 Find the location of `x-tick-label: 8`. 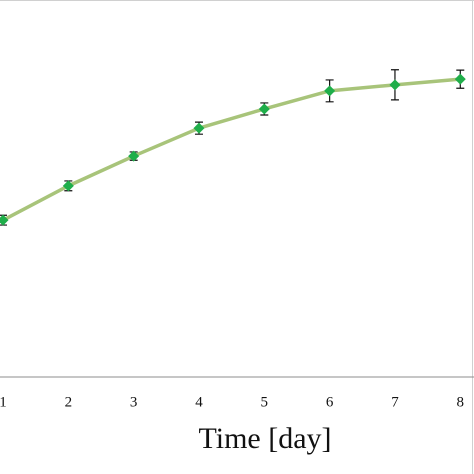

x-tick-label: 8 is located at coordinates (461, 402).